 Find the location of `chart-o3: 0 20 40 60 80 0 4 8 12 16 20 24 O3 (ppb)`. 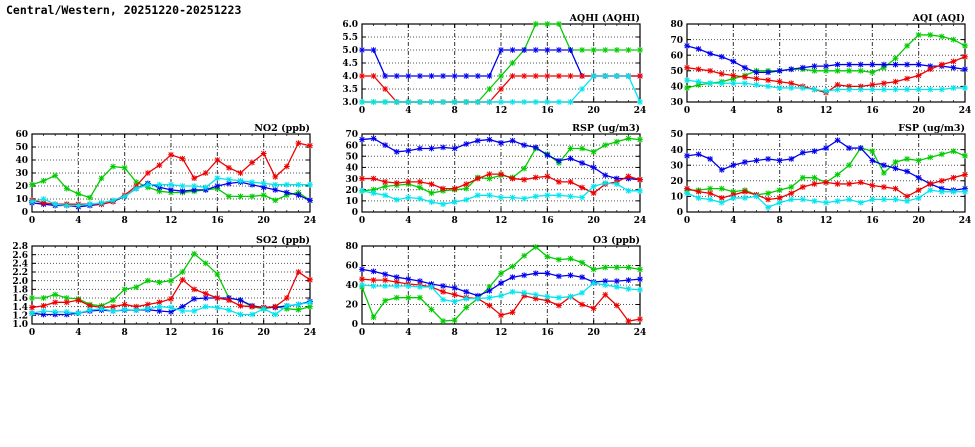

chart-o3: 0 20 40 60 80 0 4 8 12 16 20 24 O3 (ppb) is located at coordinates (496, 286).